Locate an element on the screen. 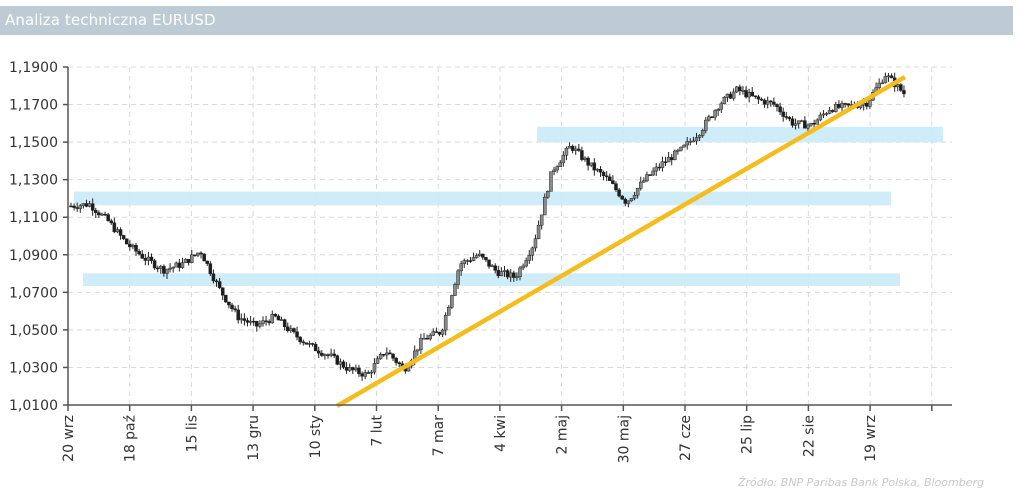 The width and height of the screenshot is (1024, 498). chart-title-bar: Analiza techniczna EURUSD is located at coordinates (506, 20).